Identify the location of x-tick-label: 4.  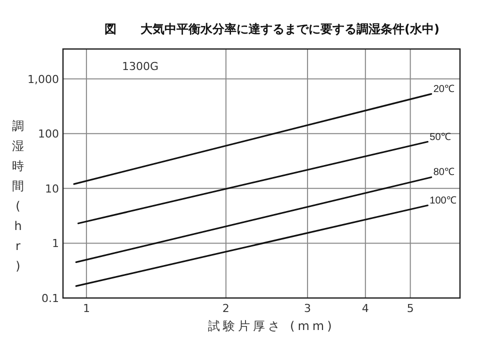
(365, 308).